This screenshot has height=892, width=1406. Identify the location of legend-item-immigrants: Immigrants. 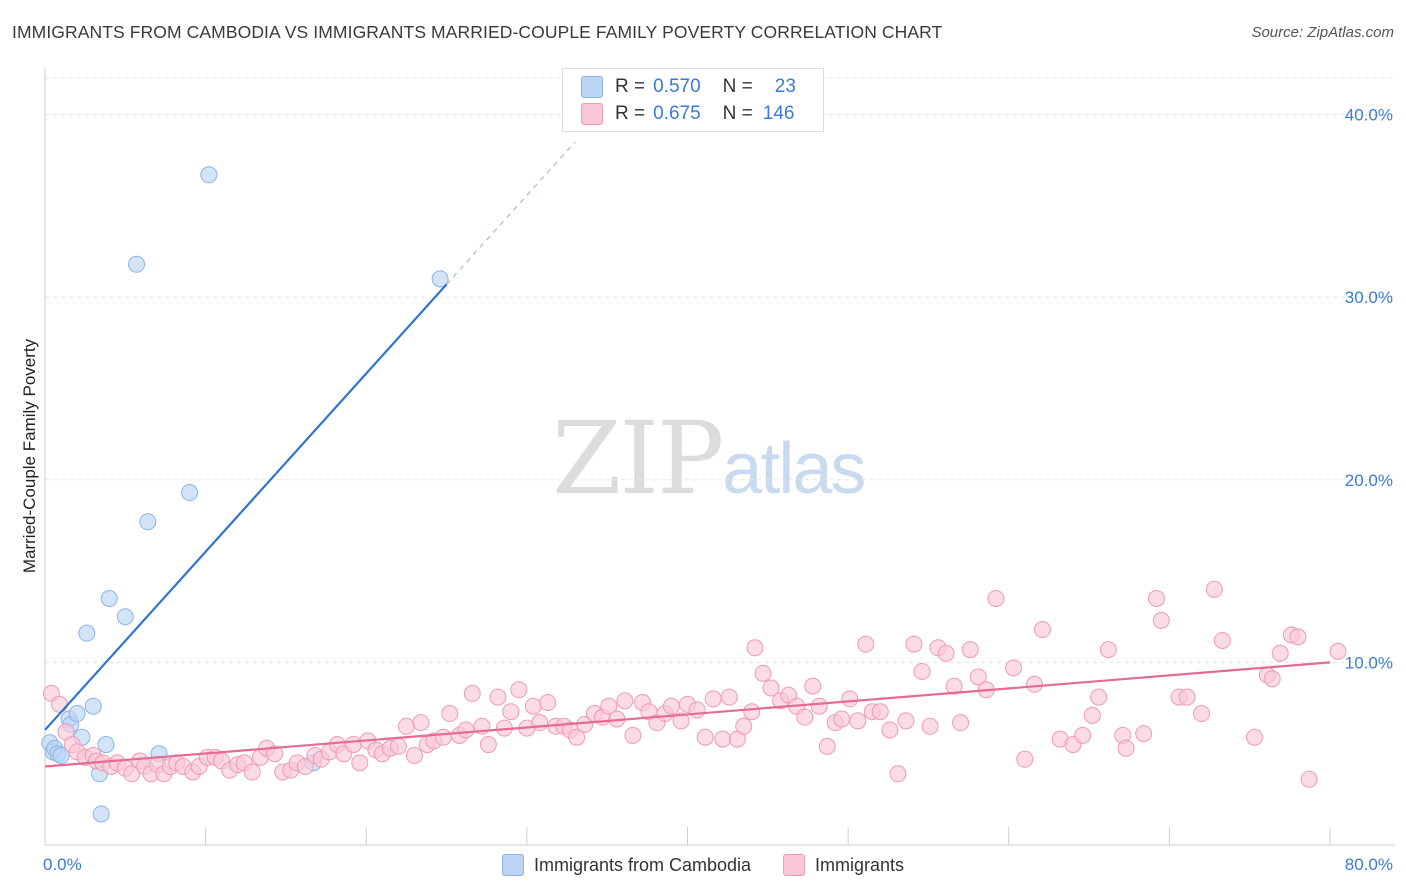
(843, 865).